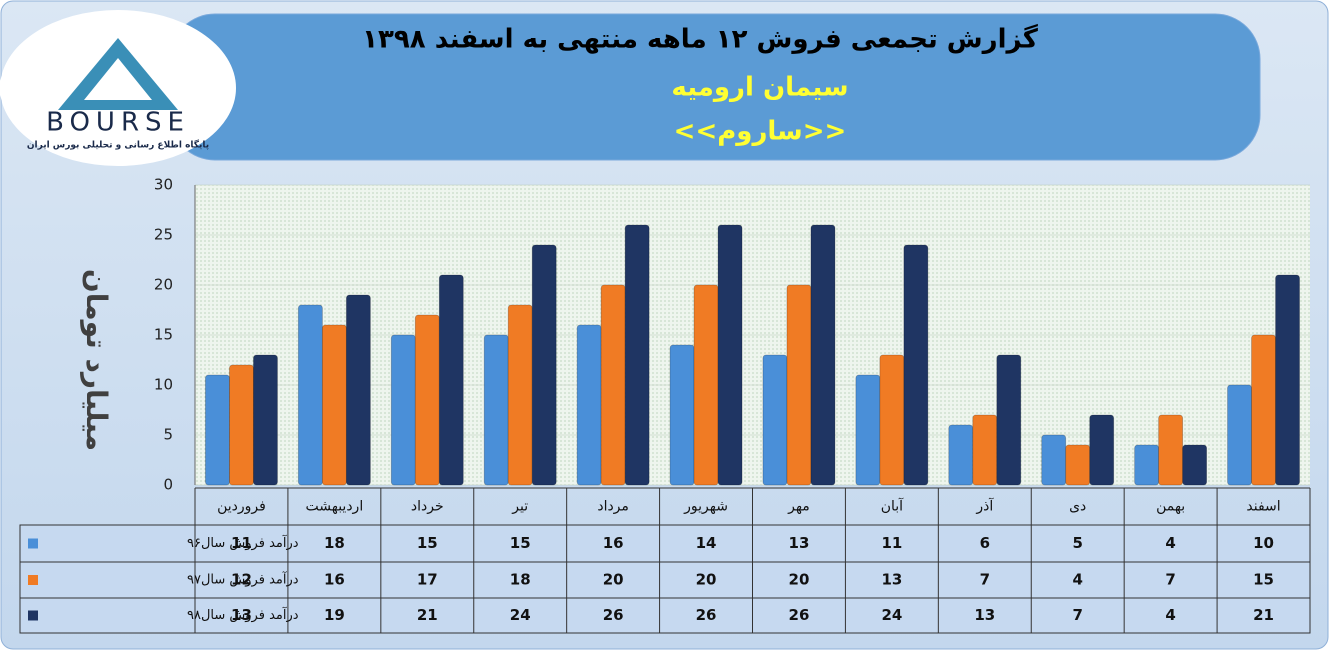 Image resolution: width=1329 pixels, height=654 pixels. Describe the element at coordinates (1170, 507) in the screenshot. I see `x-tick-label: بهمن` at that location.